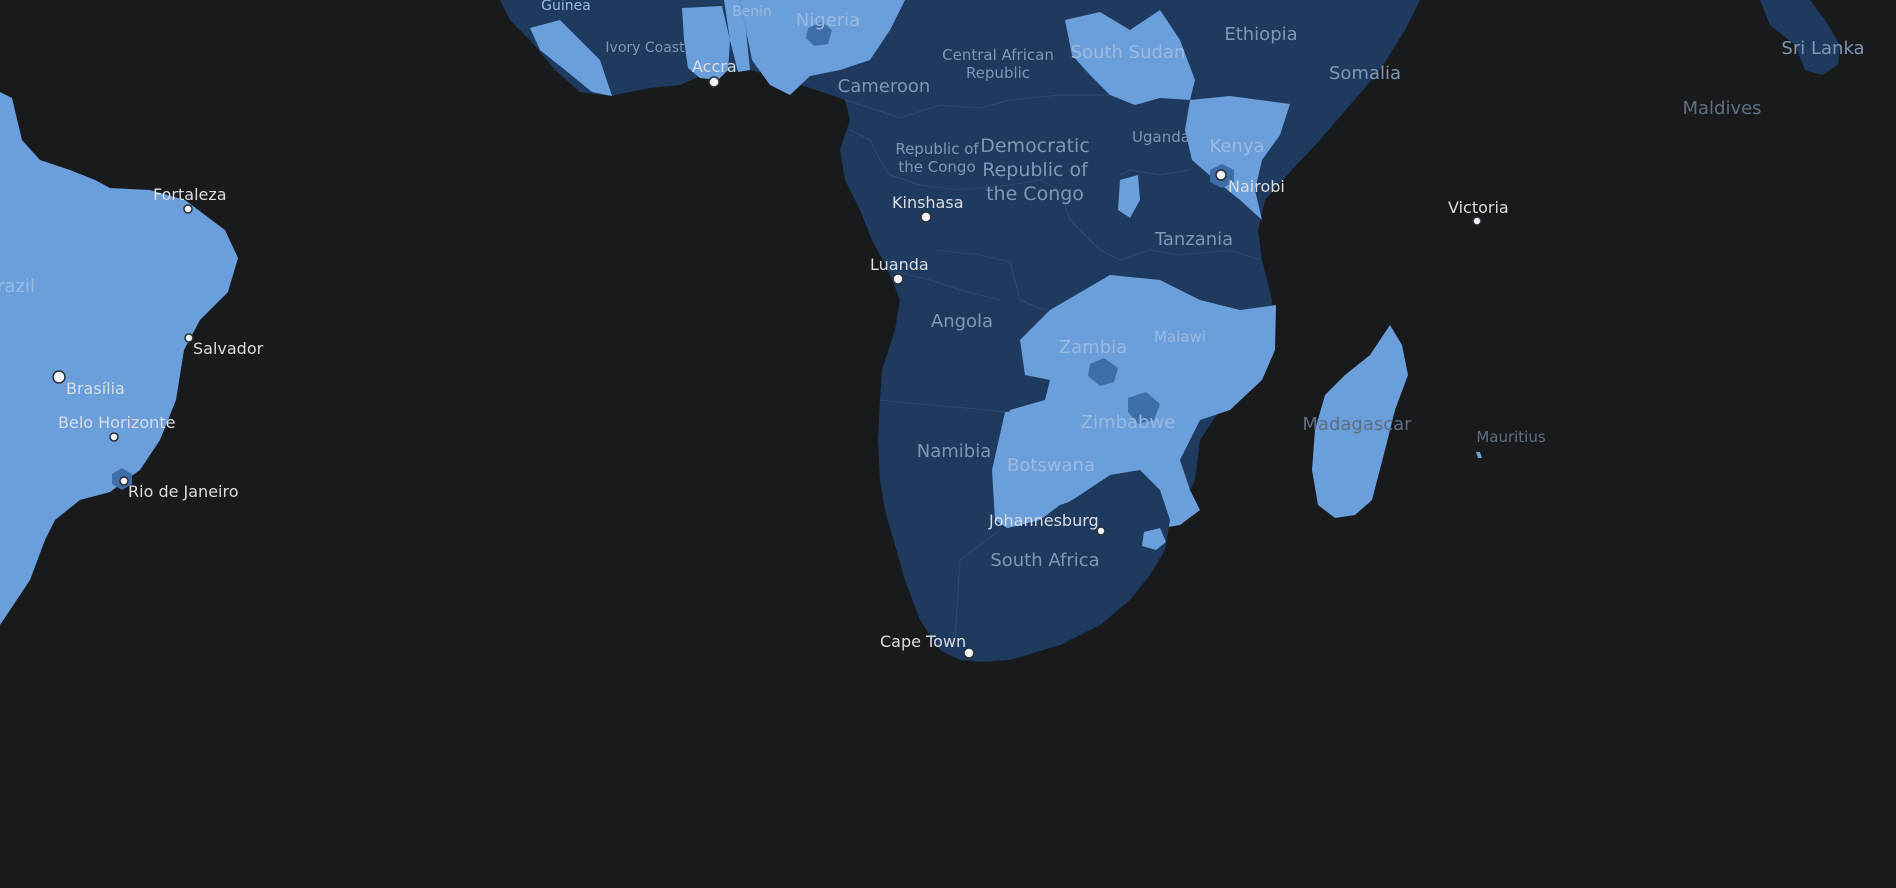 The width and height of the screenshot is (1896, 888). I want to click on brazil-shape, so click(119, 358).